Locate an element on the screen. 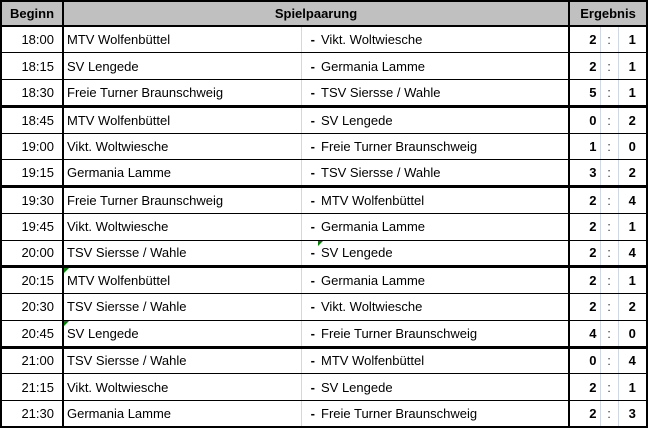  match-time-cell: 19:00 is located at coordinates (32, 147).